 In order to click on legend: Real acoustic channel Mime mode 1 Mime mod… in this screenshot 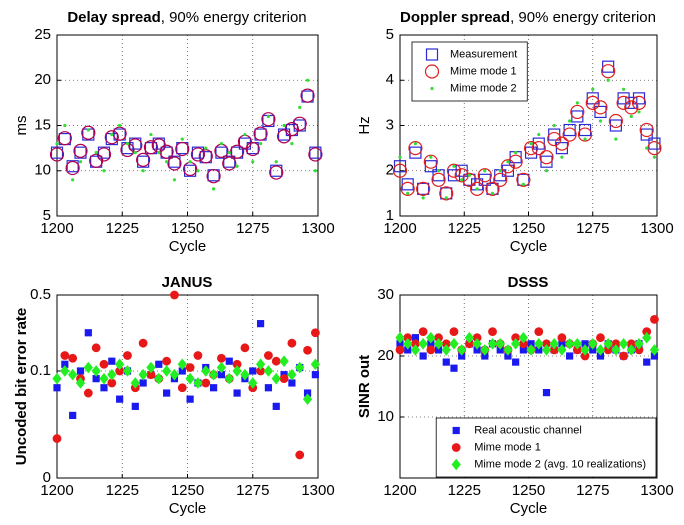, I will do `click(546, 447)`.